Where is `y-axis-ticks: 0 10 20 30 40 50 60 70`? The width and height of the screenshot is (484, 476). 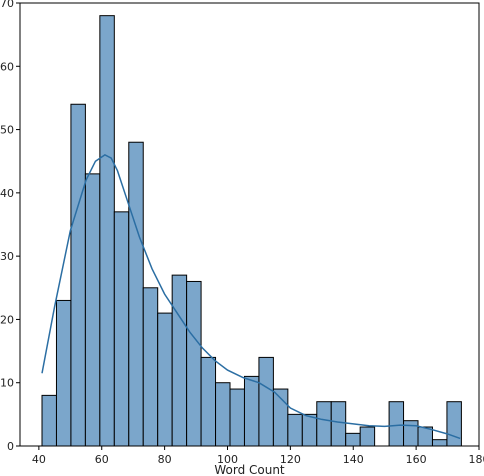
y-axis-ticks: 0 10 20 30 40 50 60 70 is located at coordinates (10, 226).